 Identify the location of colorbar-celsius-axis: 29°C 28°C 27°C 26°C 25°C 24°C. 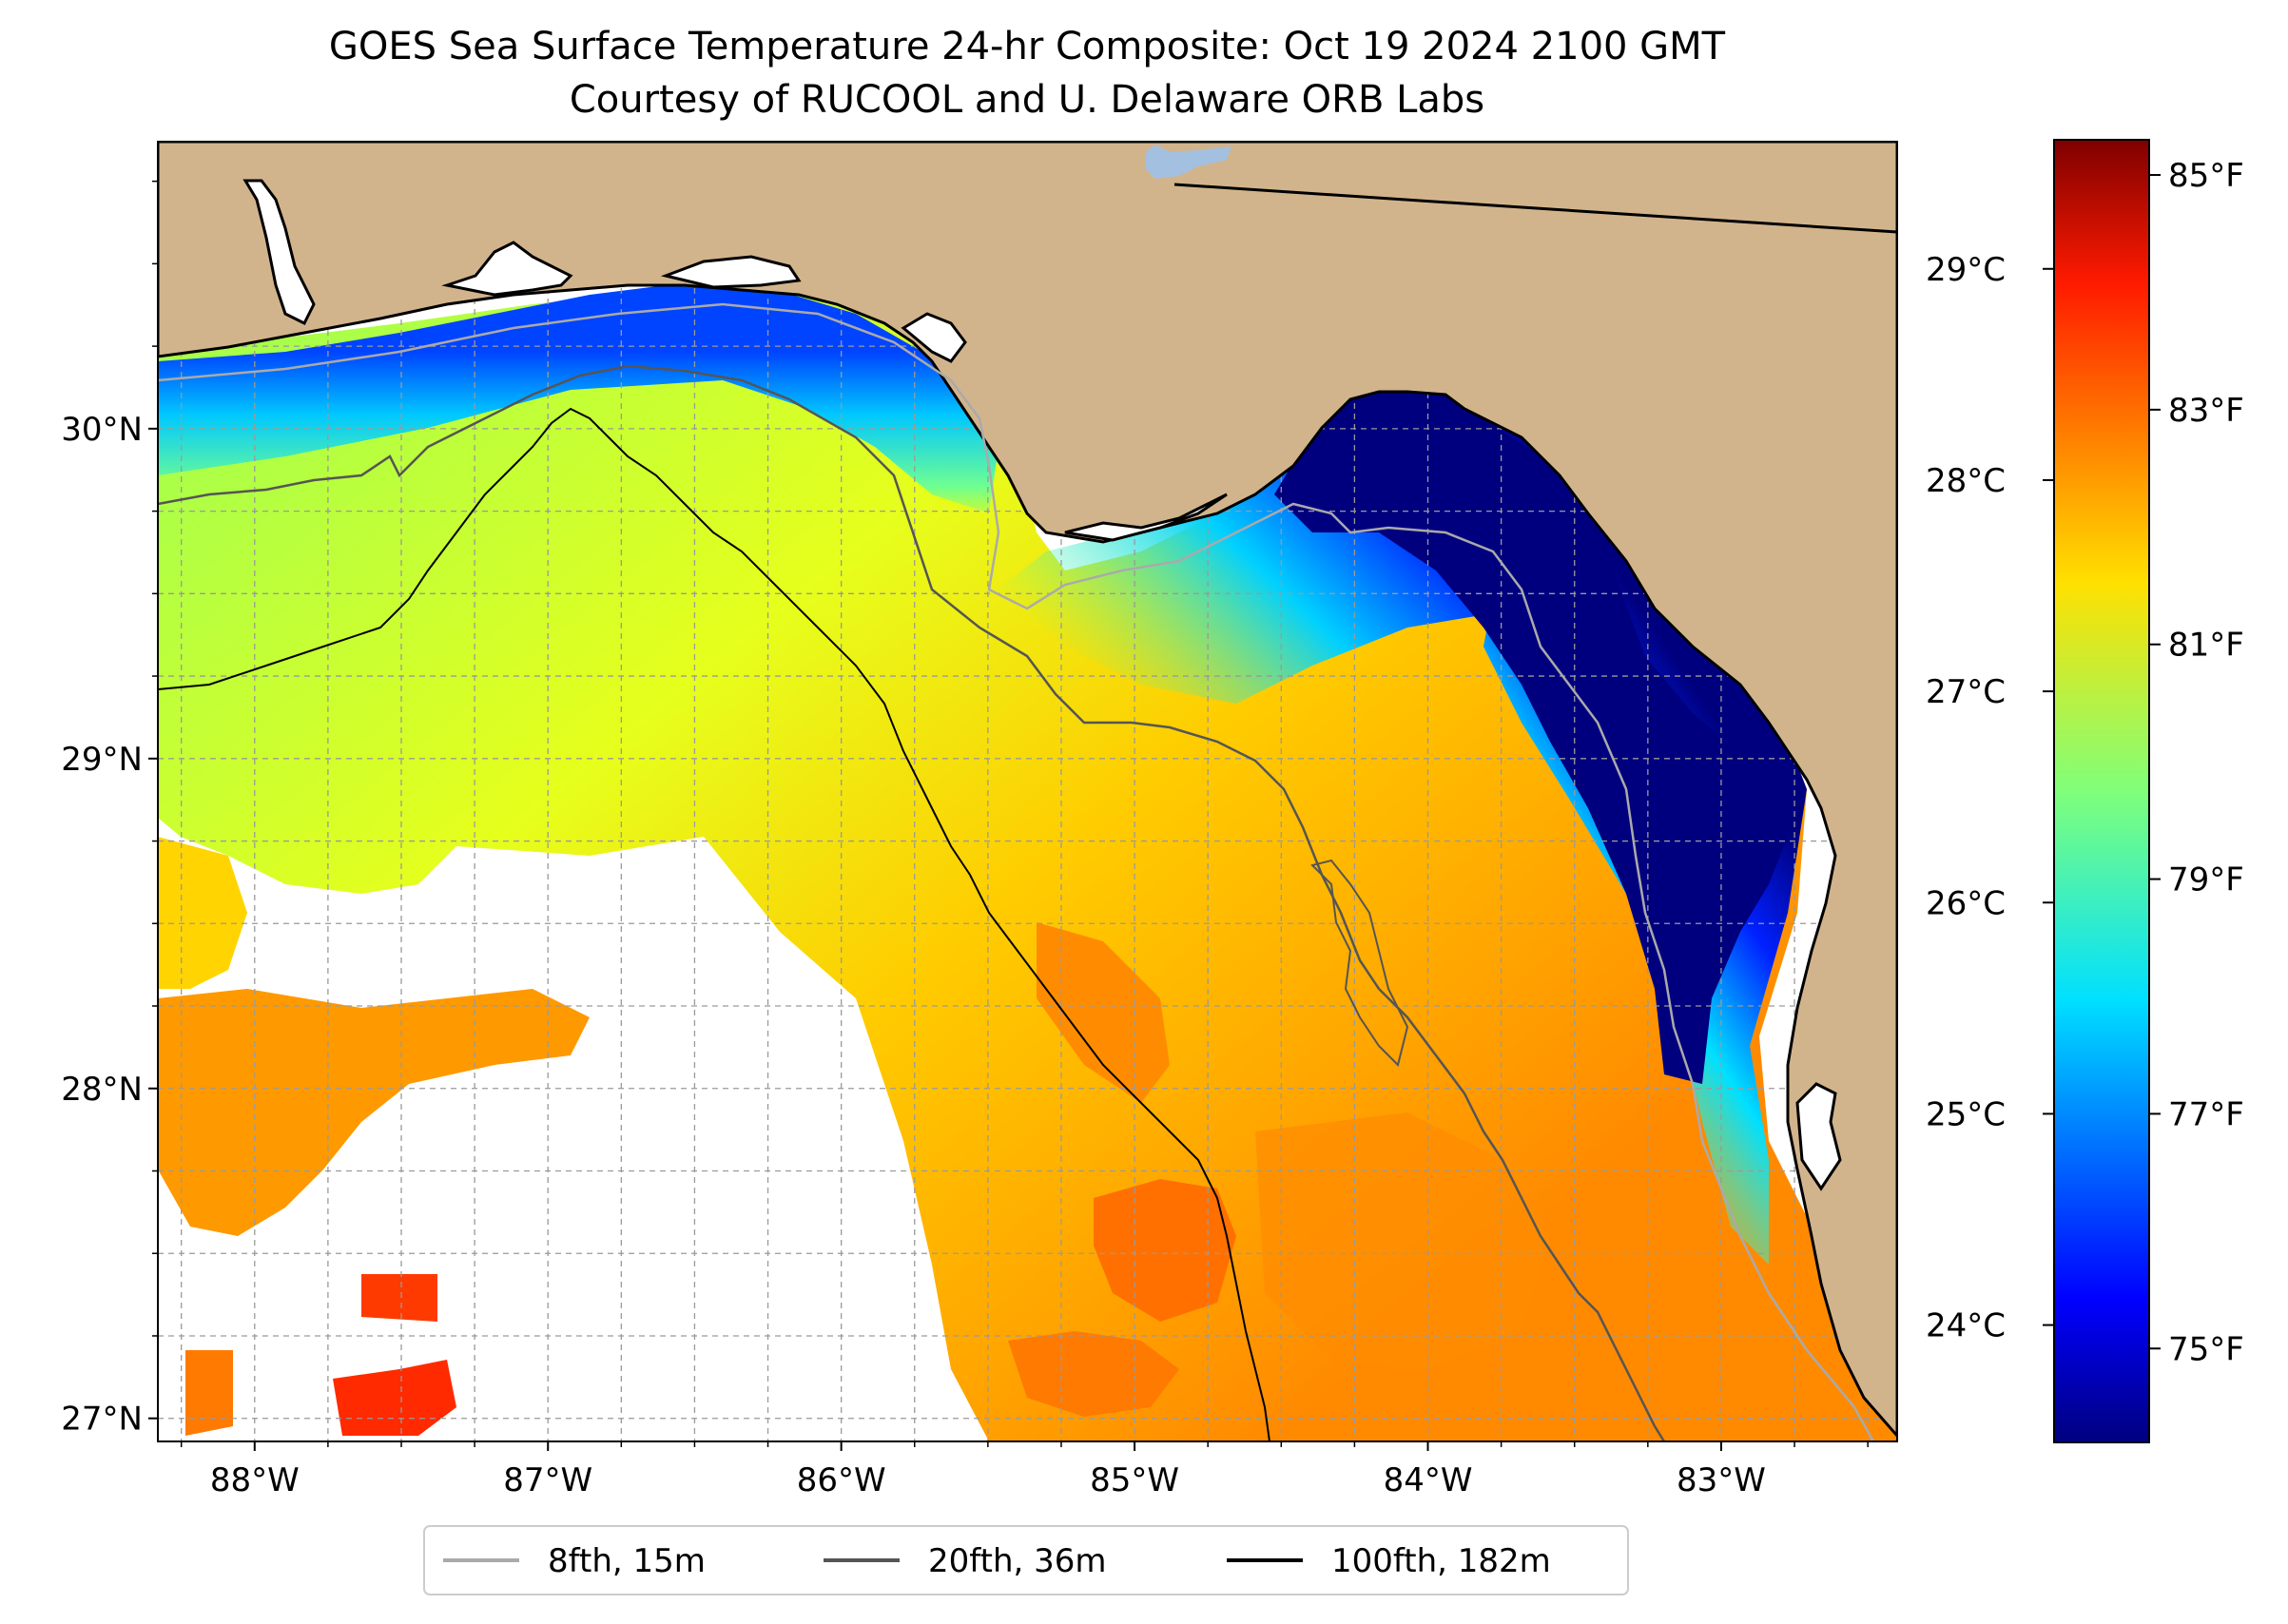
(1990, 798).